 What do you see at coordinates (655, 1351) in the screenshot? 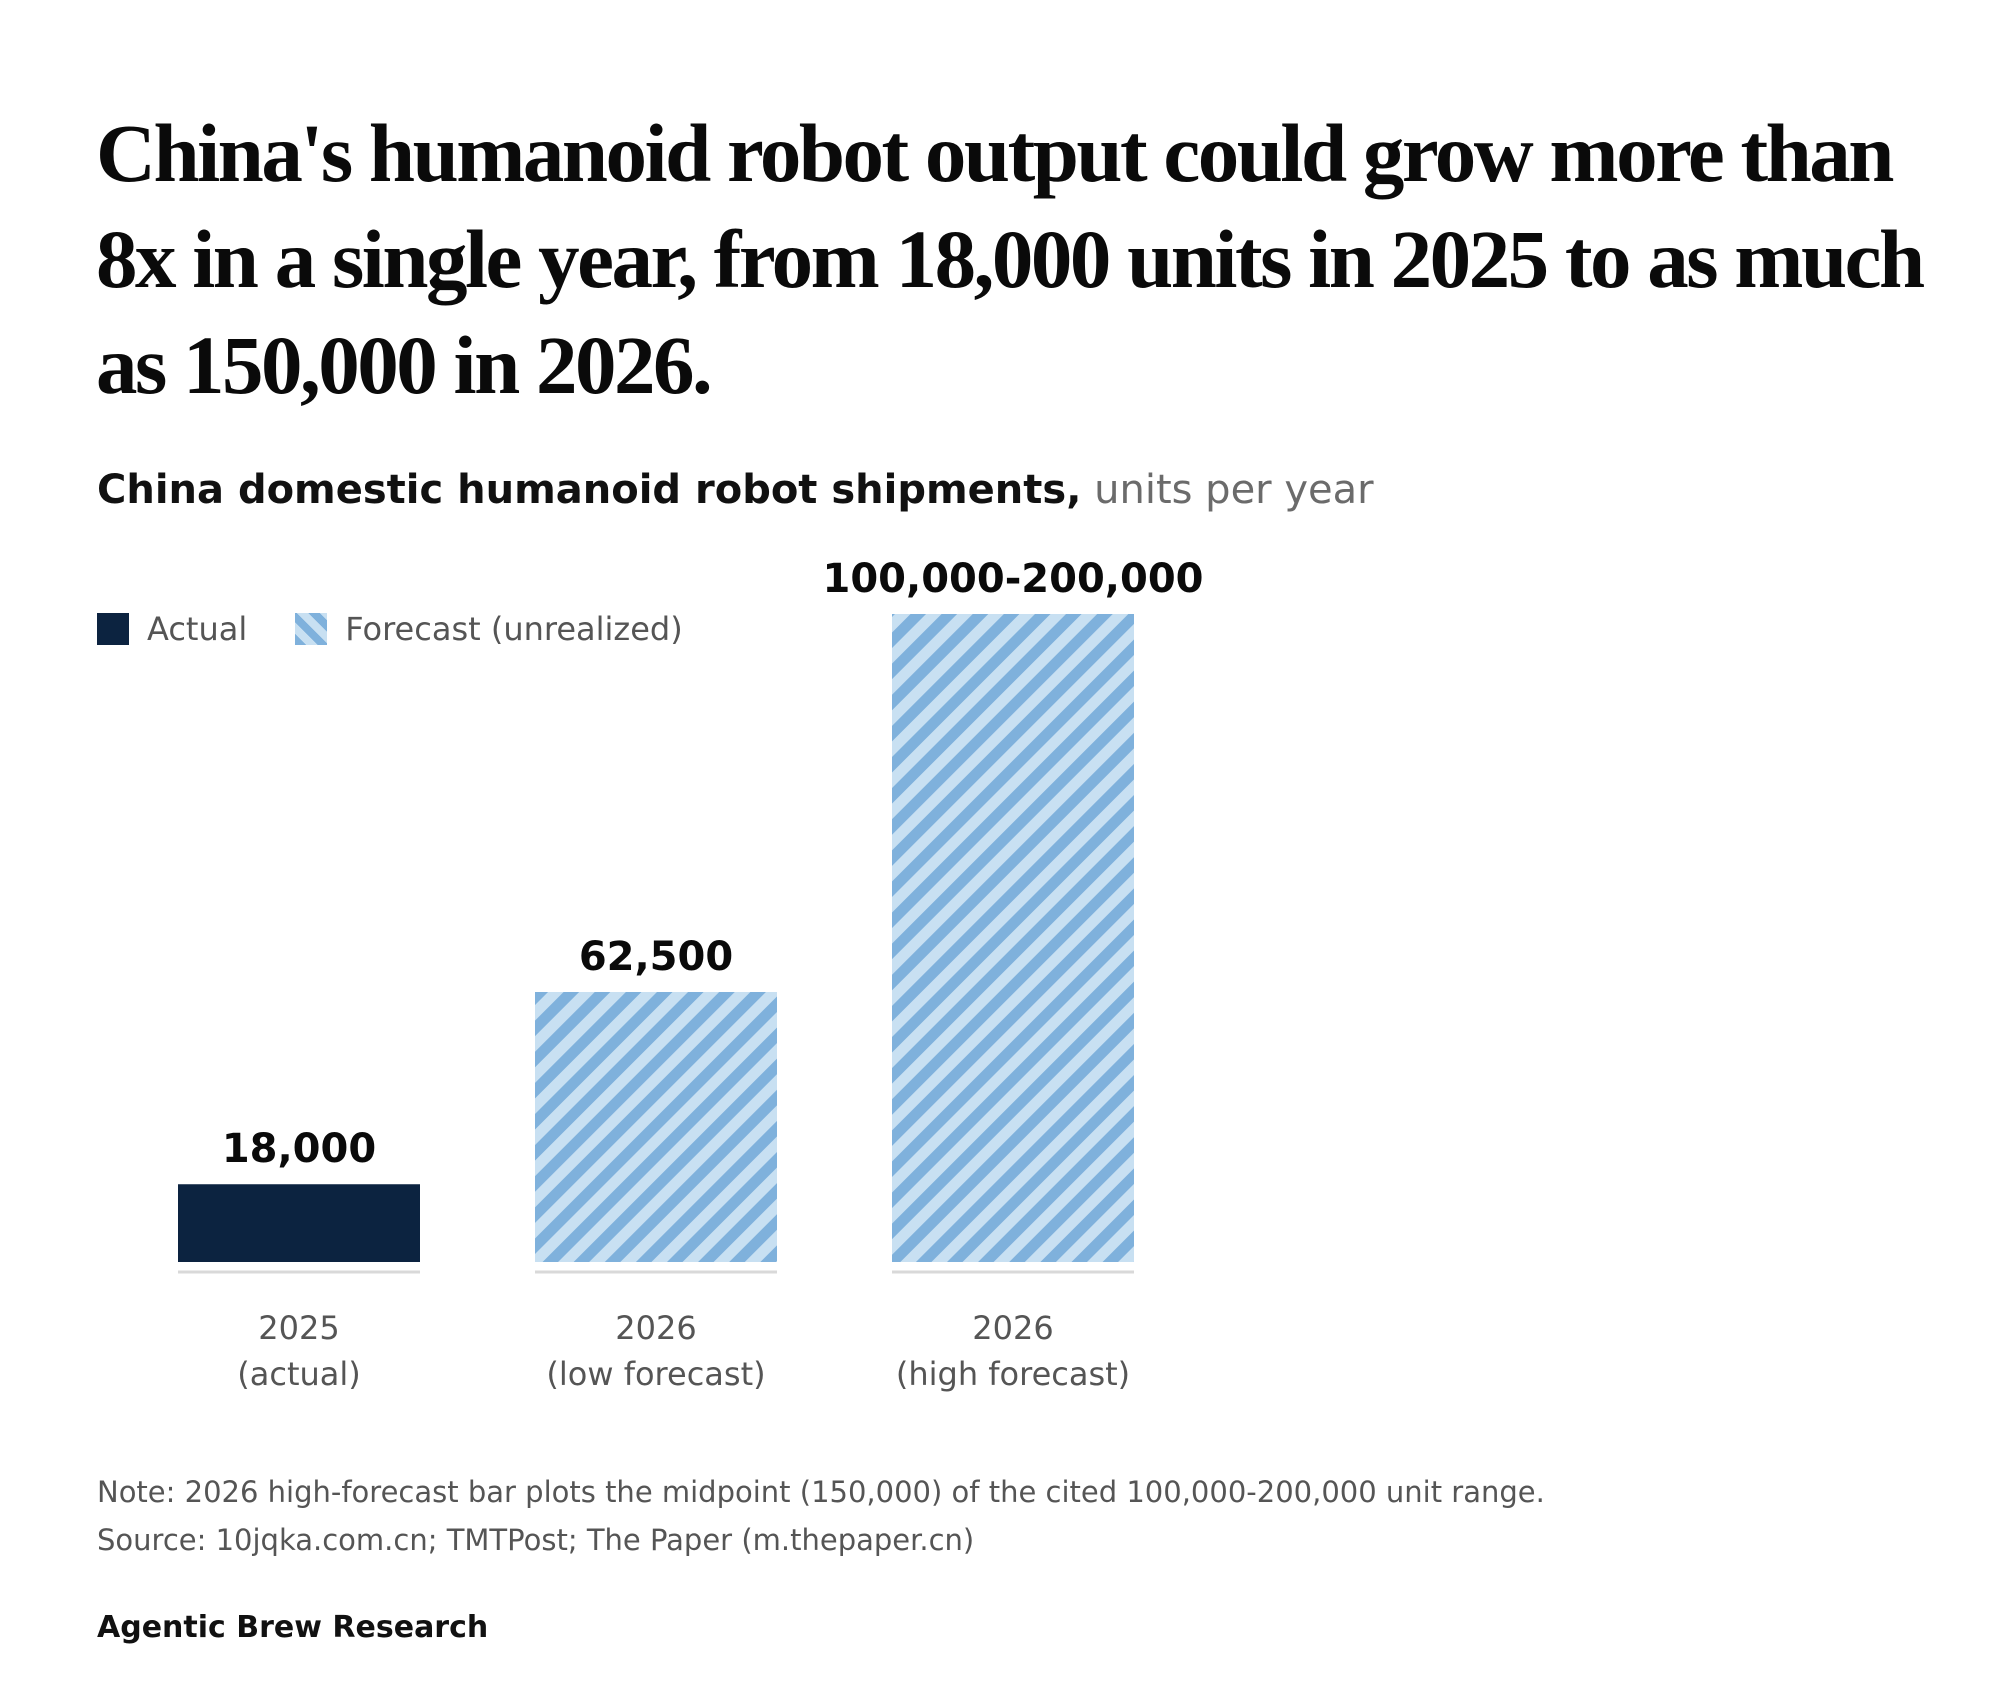
I see `category-label-1: 2026 (low forecast)` at bounding box center [655, 1351].